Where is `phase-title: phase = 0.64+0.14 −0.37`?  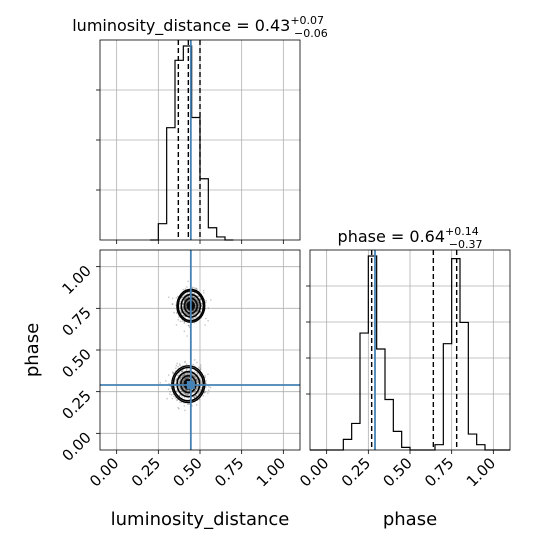
phase-title: phase = 0.64+0.14 −0.37 is located at coordinates (410, 238).